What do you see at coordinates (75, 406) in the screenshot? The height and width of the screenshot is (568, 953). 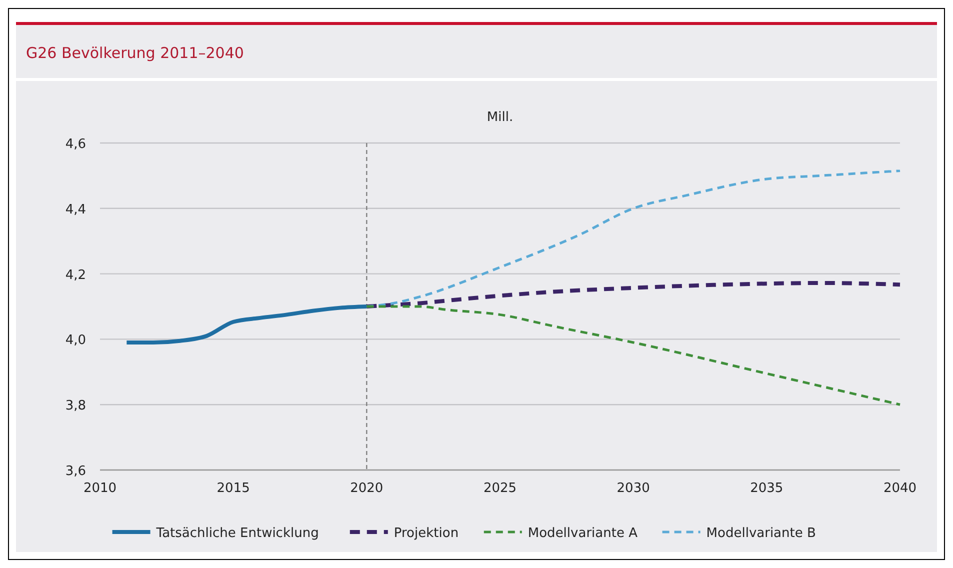 I see `y-tick-label: 3,8` at bounding box center [75, 406].